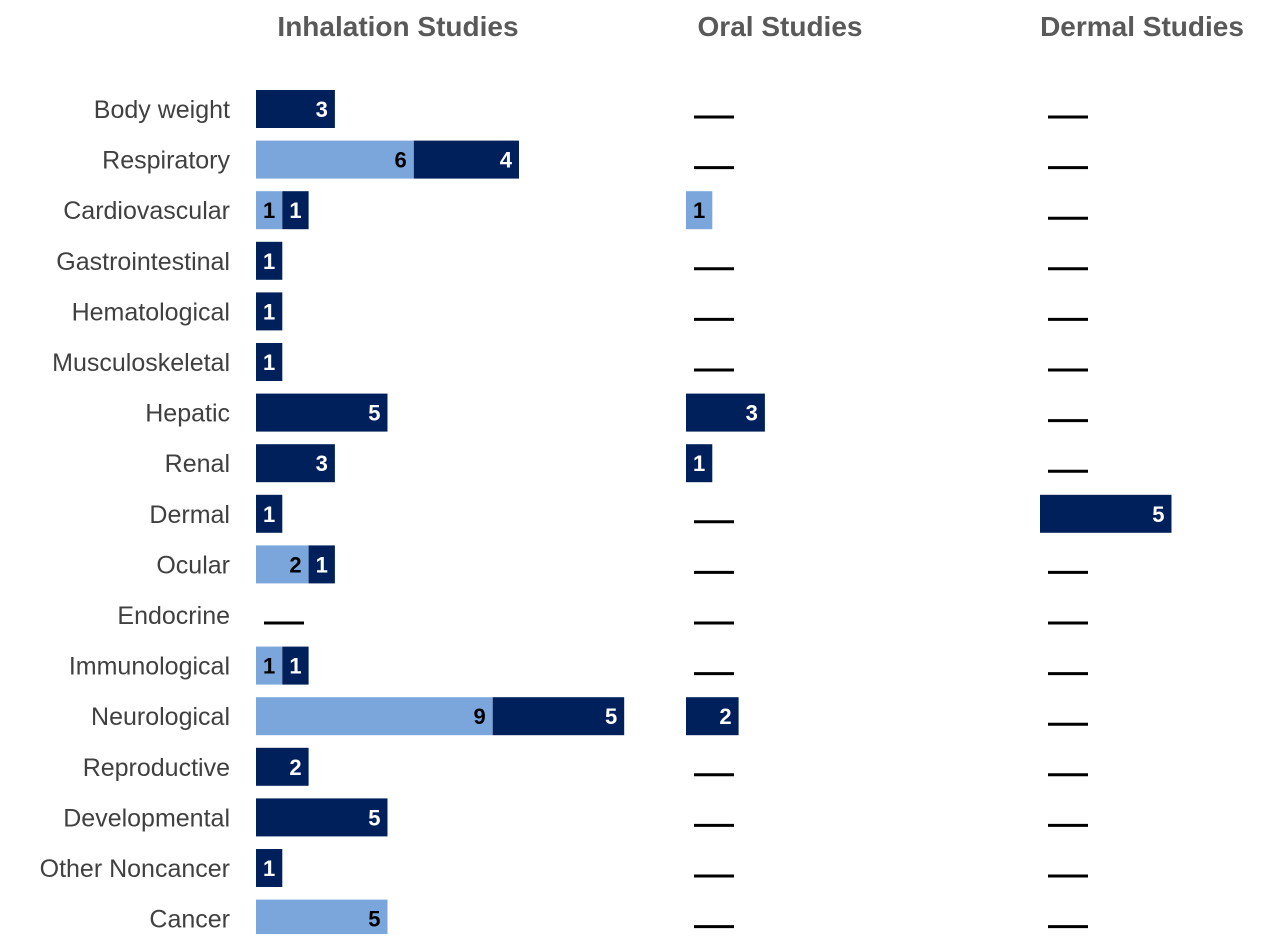 The width and height of the screenshot is (1269, 939). I want to click on bar-label-inhalation-studies-hepatic-dark: 5, so click(374, 413).